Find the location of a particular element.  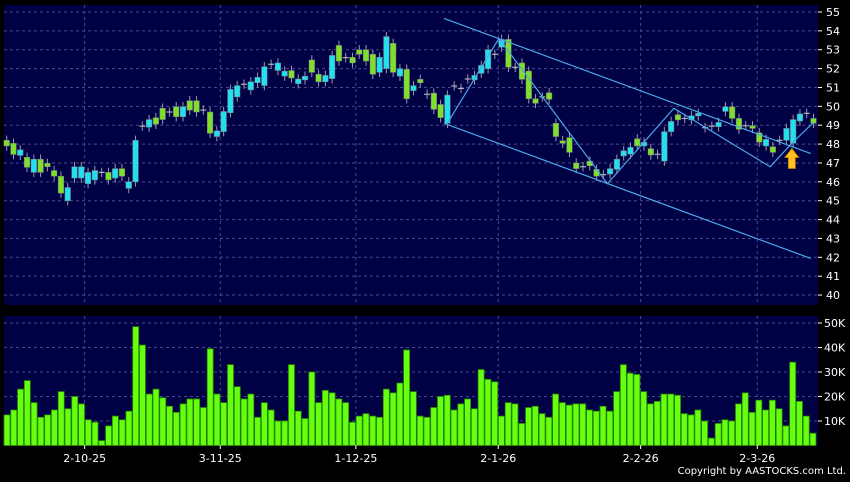

price-tick-label: 53 is located at coordinates (833, 50).